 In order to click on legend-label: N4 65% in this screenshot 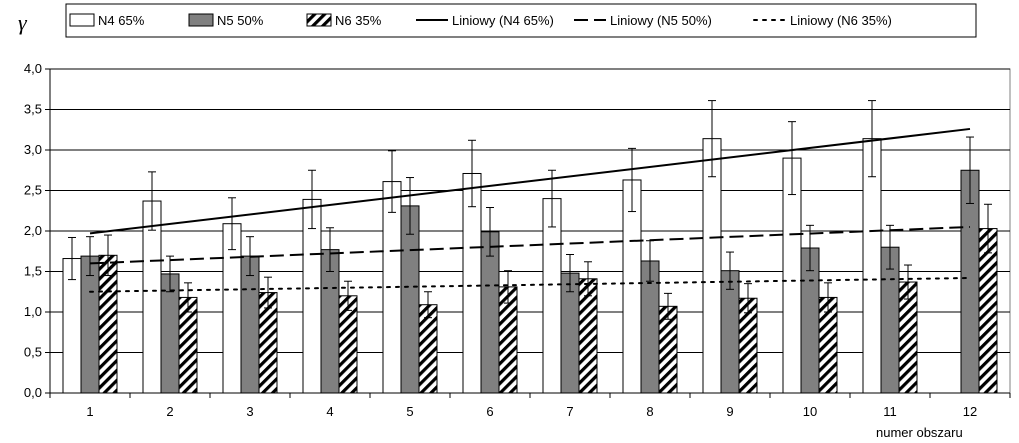, I will do `click(121, 20)`.